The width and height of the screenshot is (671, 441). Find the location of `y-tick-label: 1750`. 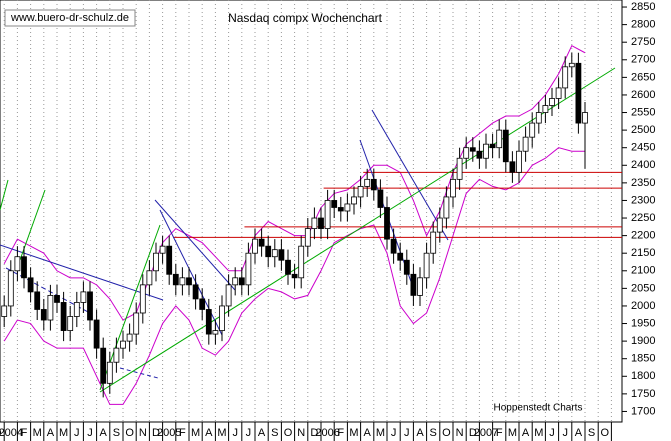

y-tick-label: 1750 is located at coordinates (643, 394).